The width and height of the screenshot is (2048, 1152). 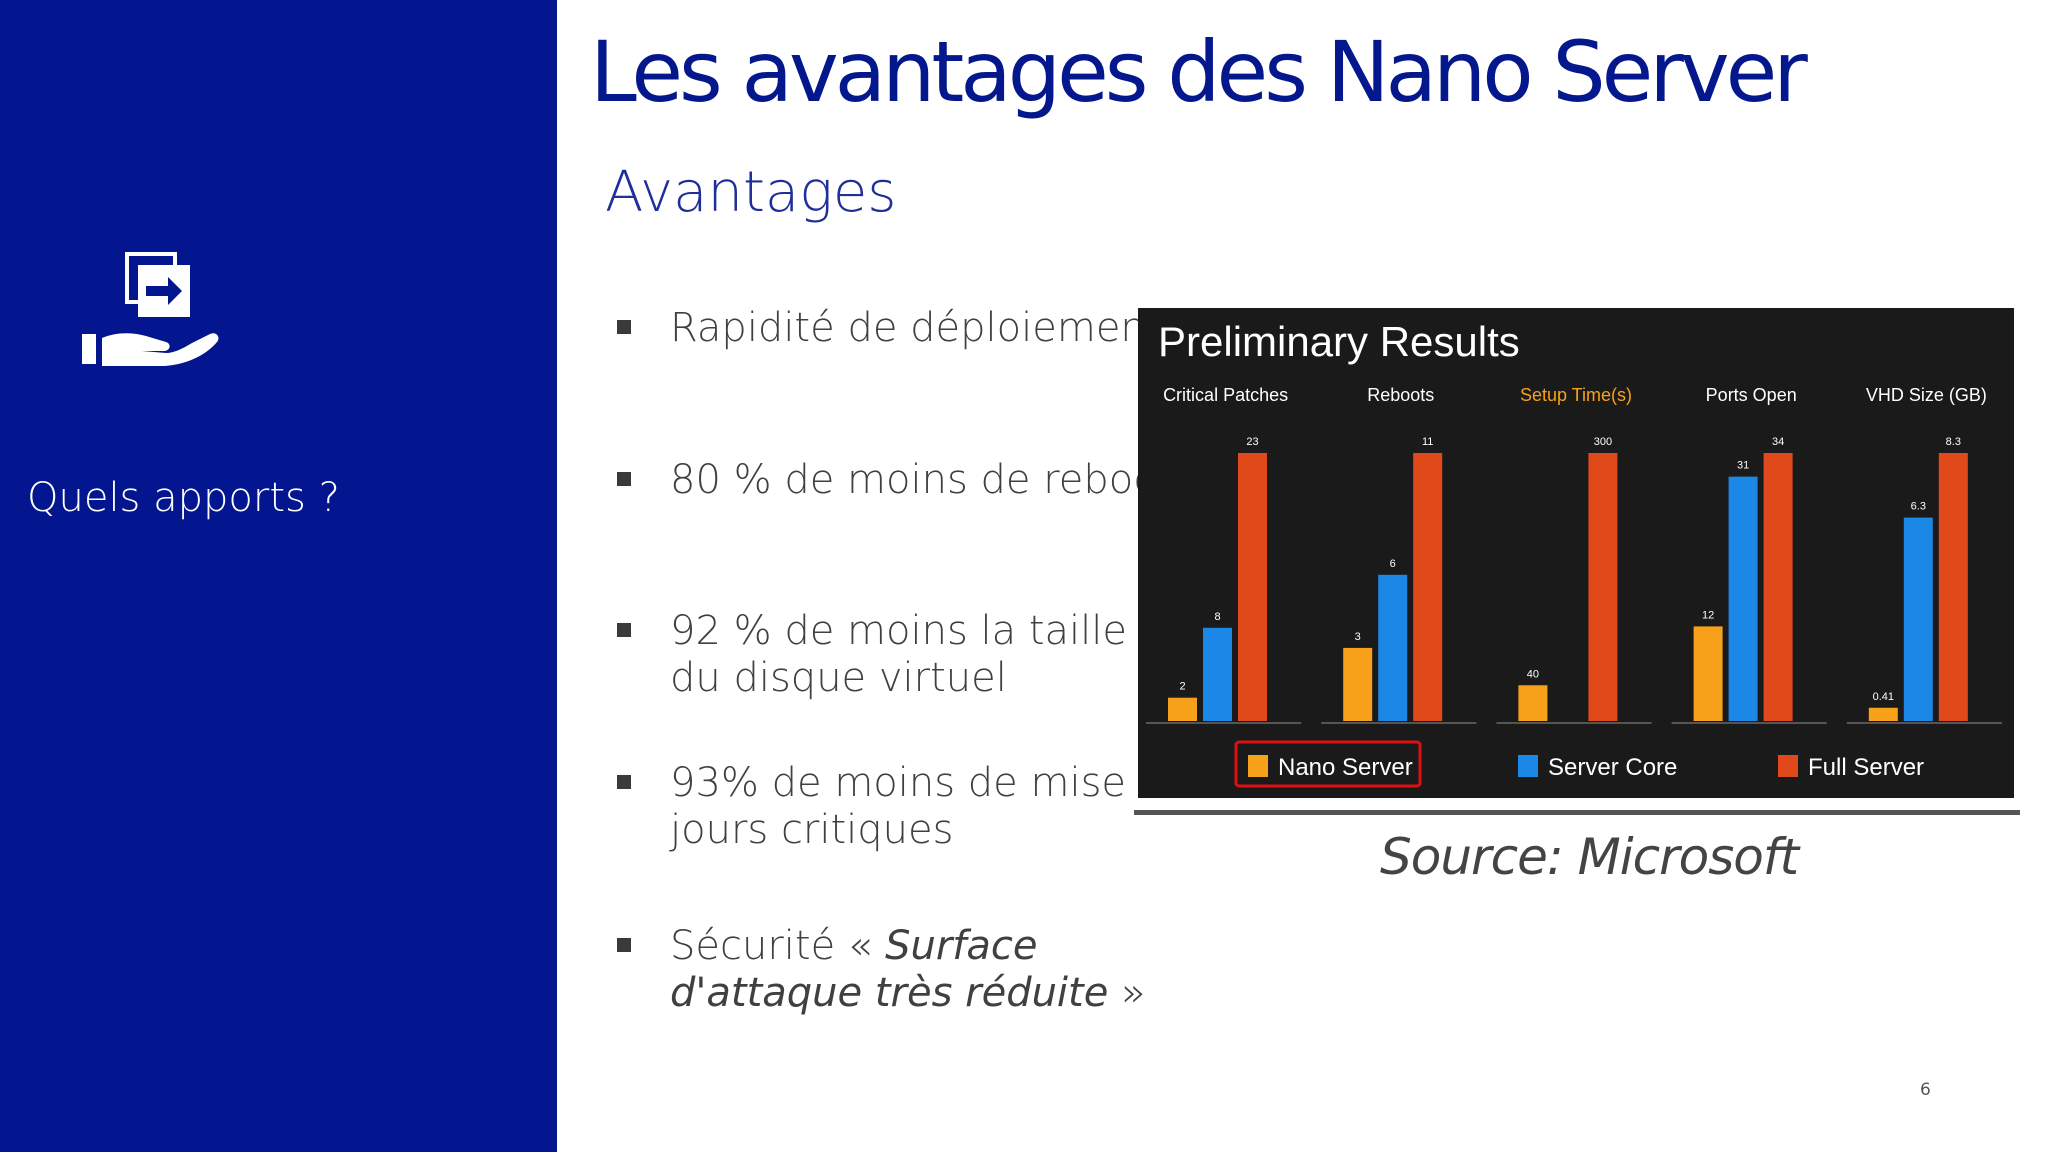 What do you see at coordinates (889, 969) in the screenshot?
I see `security-italic: Surface d'attaque très réduite` at bounding box center [889, 969].